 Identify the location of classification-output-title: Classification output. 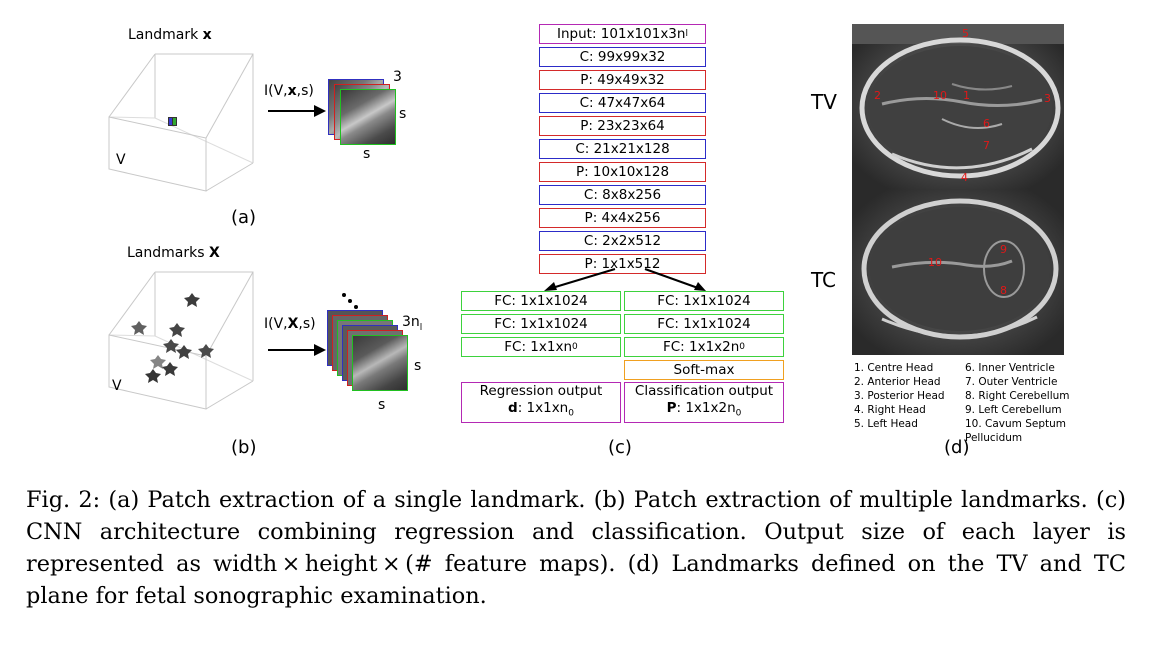
(704, 390).